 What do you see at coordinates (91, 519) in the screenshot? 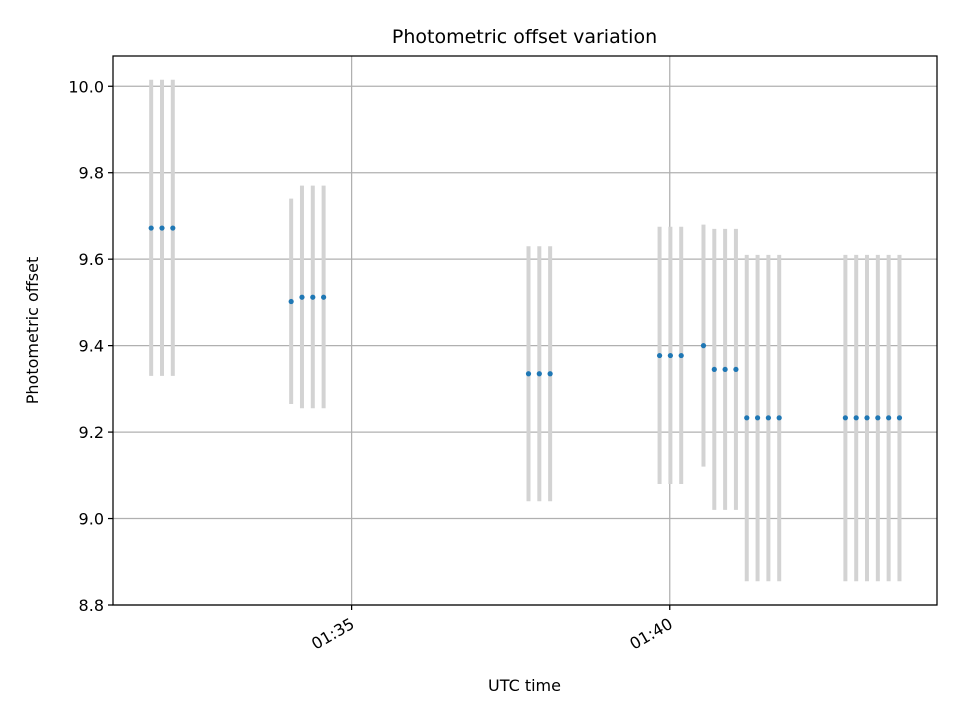
I see `y-tick-label: 9.0` at bounding box center [91, 519].